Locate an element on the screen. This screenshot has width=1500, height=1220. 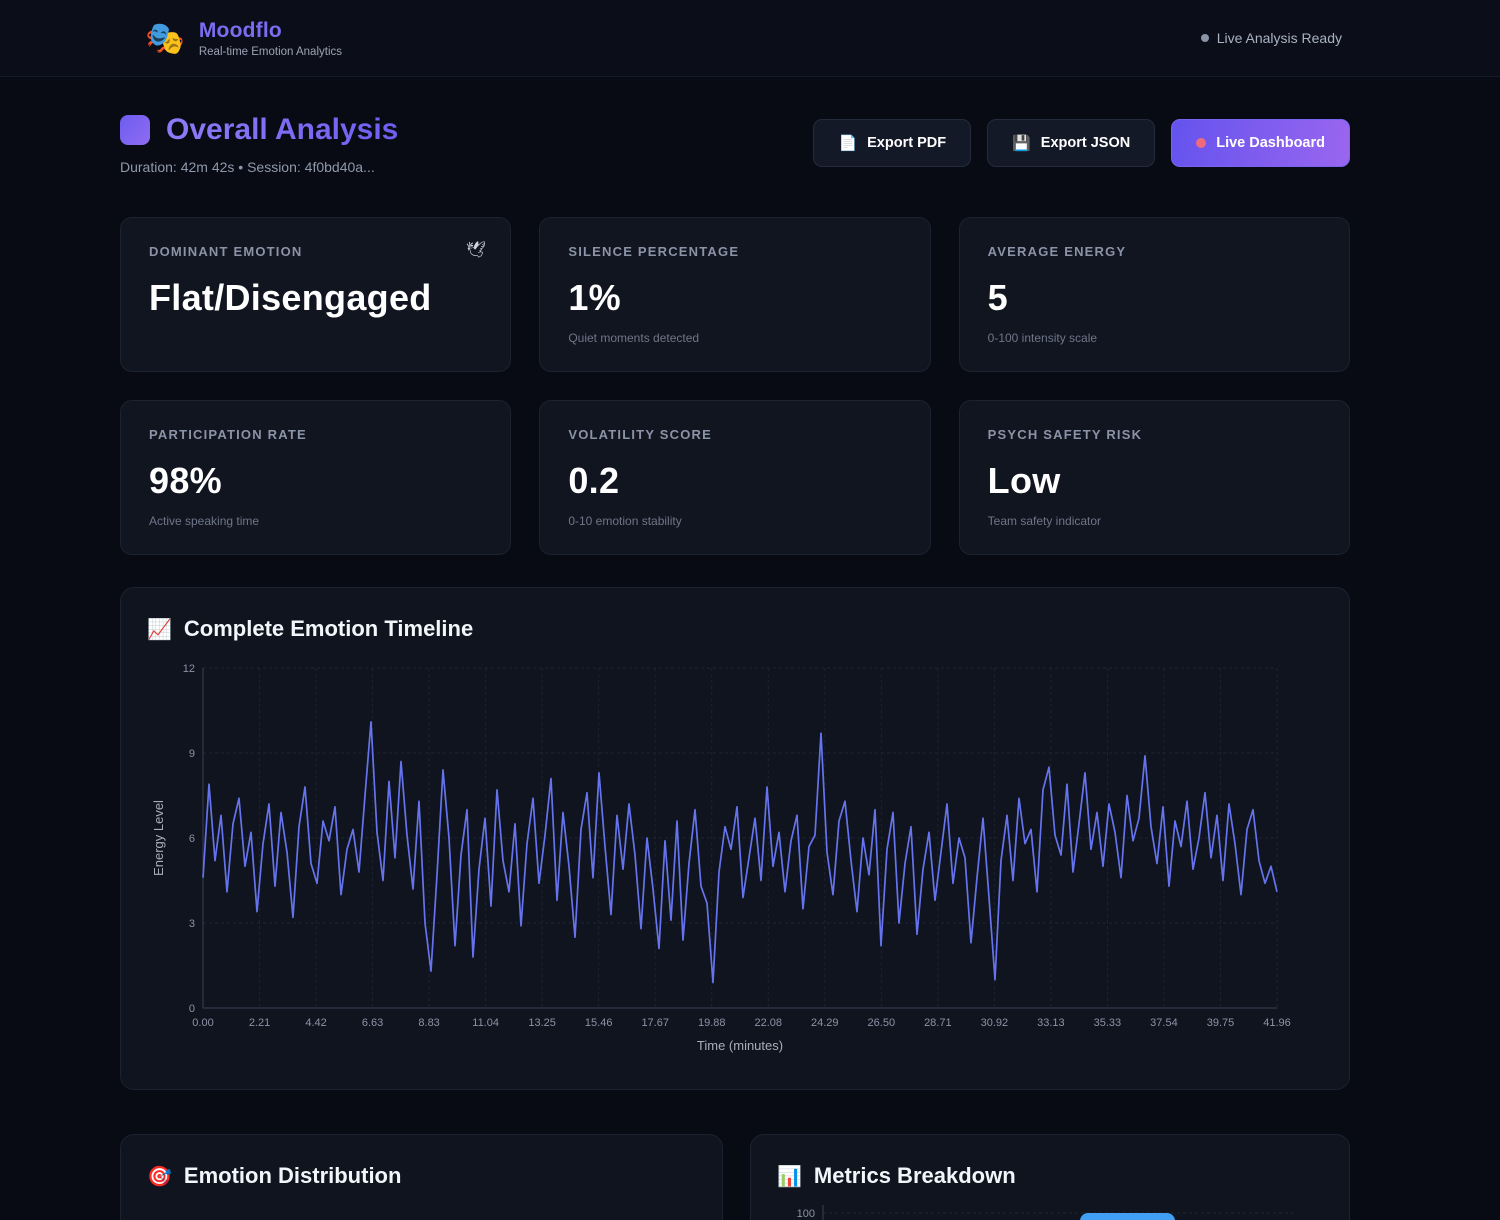
stat-subtext: Team safety indicator is located at coordinates (1044, 521).